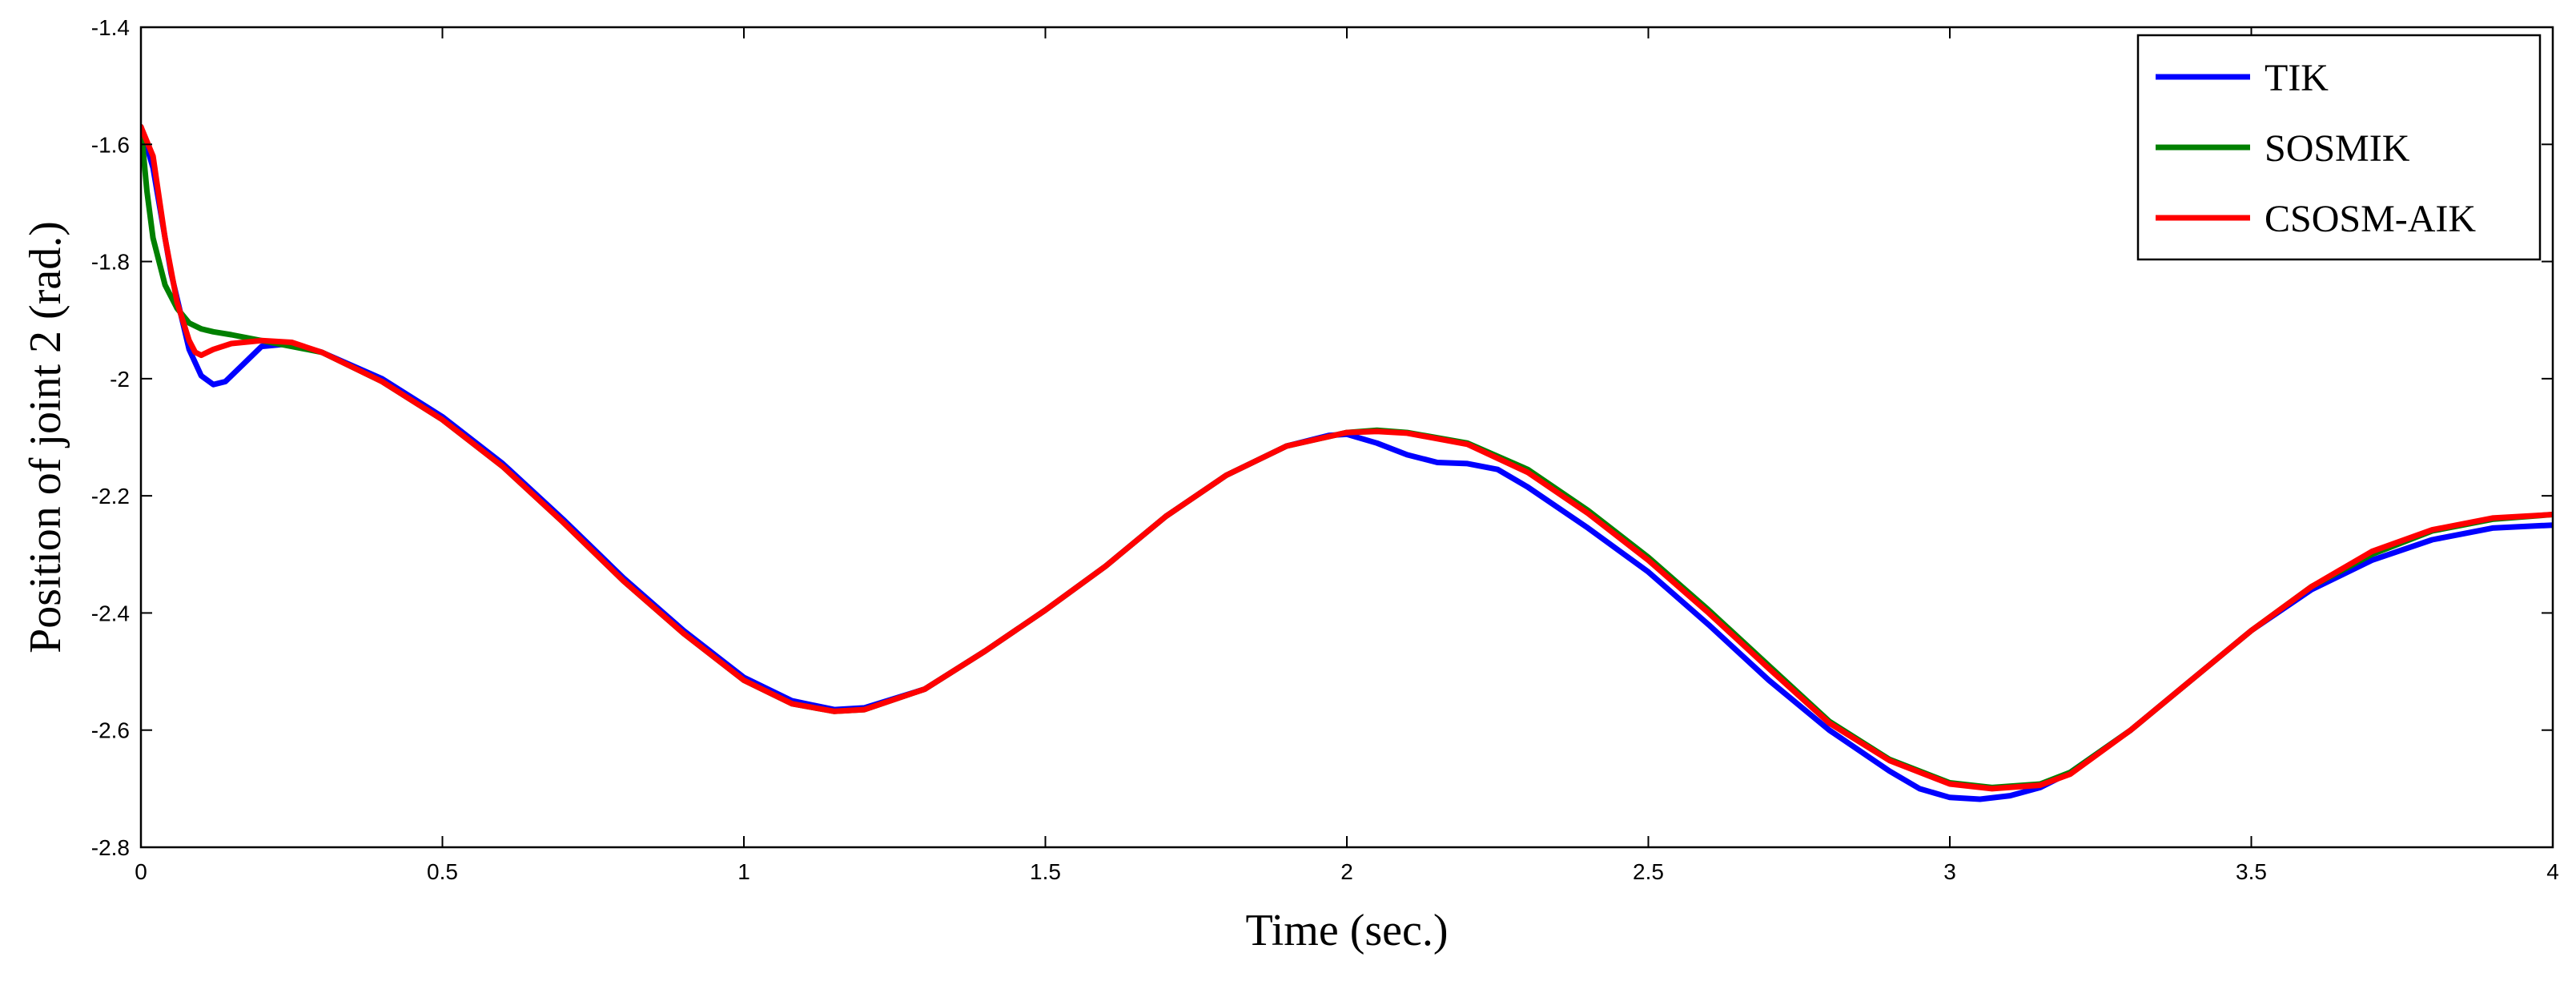 The height and width of the screenshot is (981, 2576). Describe the element at coordinates (1648, 872) in the screenshot. I see `x-tick-label: 2.5` at that location.